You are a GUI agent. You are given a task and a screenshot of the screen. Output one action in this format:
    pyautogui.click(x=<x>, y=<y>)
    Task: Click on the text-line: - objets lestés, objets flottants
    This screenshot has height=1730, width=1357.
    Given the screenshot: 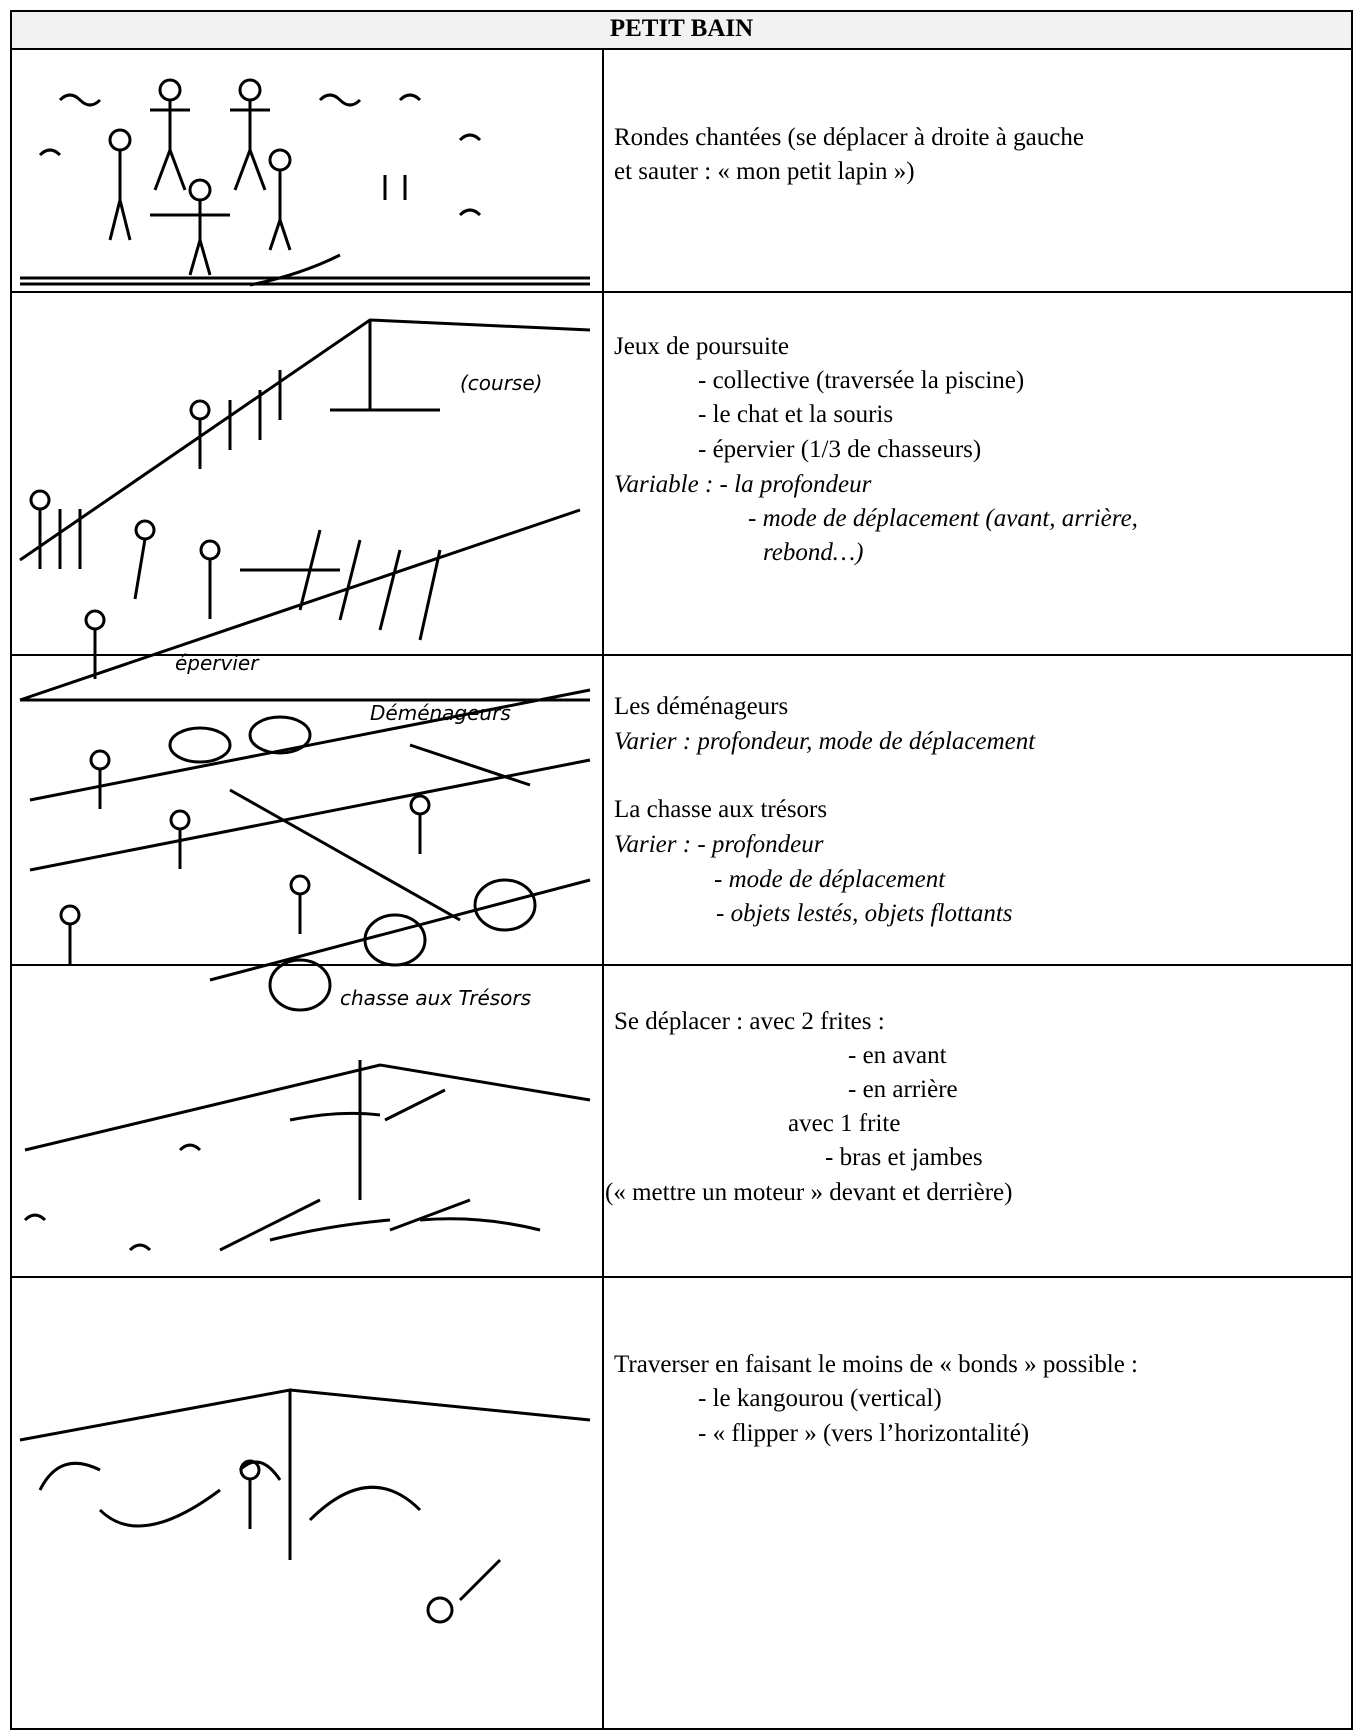 What is the action you would take?
    pyautogui.click(x=864, y=913)
    